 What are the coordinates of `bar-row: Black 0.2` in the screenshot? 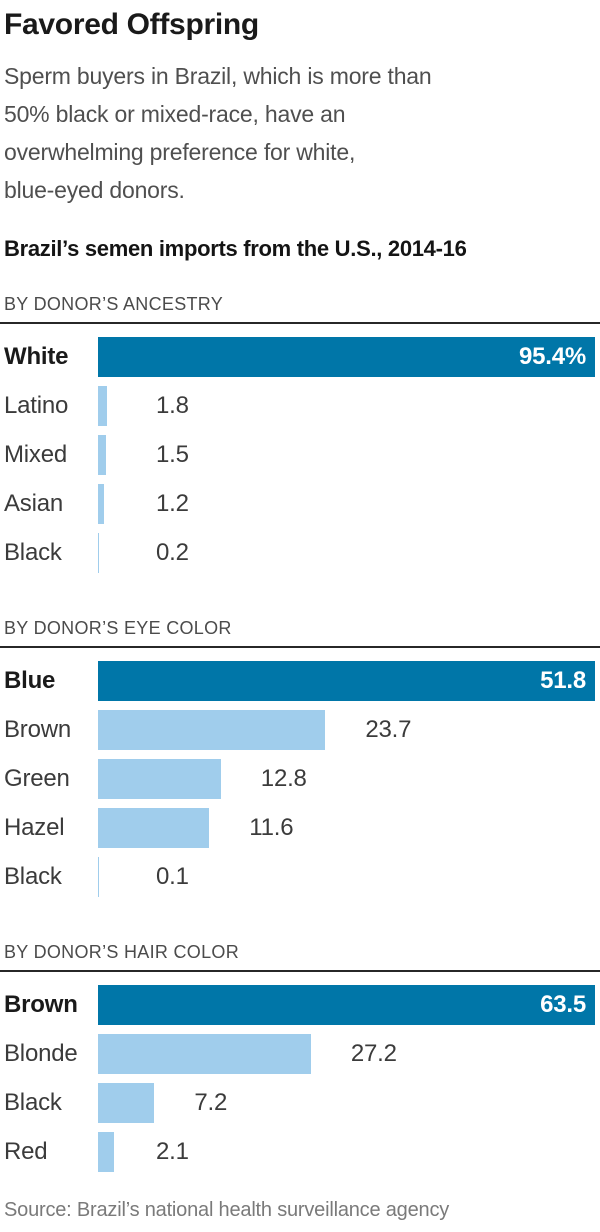 It's located at (300, 553).